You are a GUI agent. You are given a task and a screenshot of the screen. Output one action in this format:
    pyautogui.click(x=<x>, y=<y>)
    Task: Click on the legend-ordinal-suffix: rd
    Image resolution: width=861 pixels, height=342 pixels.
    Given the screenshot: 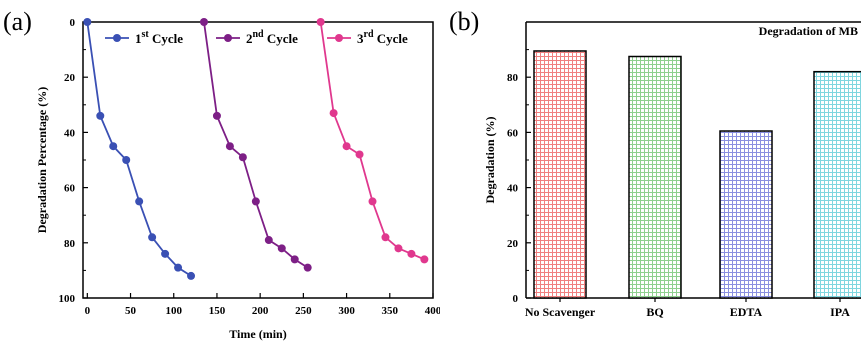 What is the action you would take?
    pyautogui.click(x=369, y=34)
    